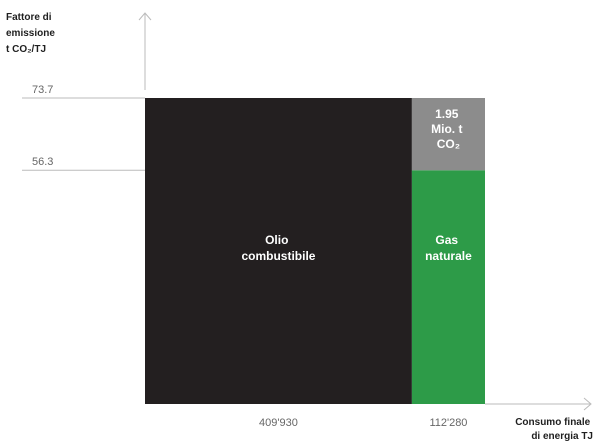 This screenshot has width=596, height=442. Describe the element at coordinates (554, 429) in the screenshot. I see `x-axis-title: Consumo finale di energia TJ` at that location.